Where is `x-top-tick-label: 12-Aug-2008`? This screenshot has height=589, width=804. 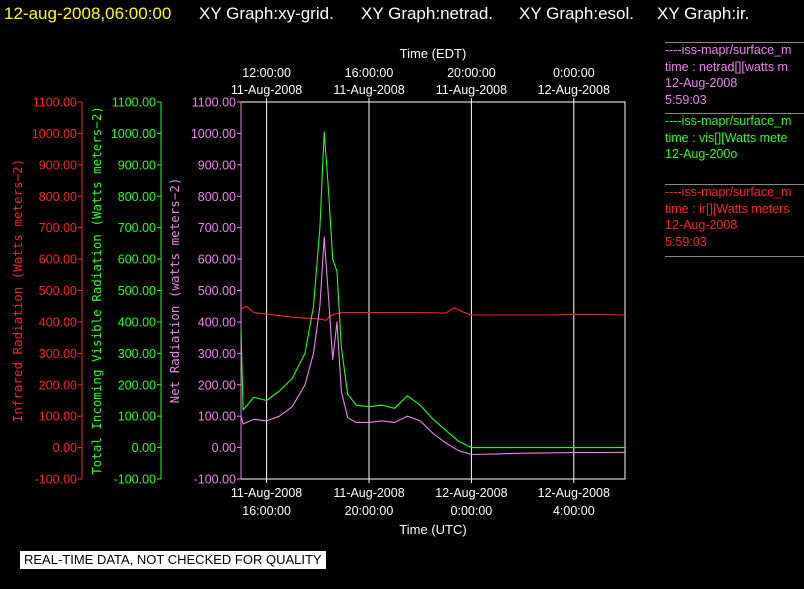 x-top-tick-label: 12-Aug-2008 is located at coordinates (574, 90).